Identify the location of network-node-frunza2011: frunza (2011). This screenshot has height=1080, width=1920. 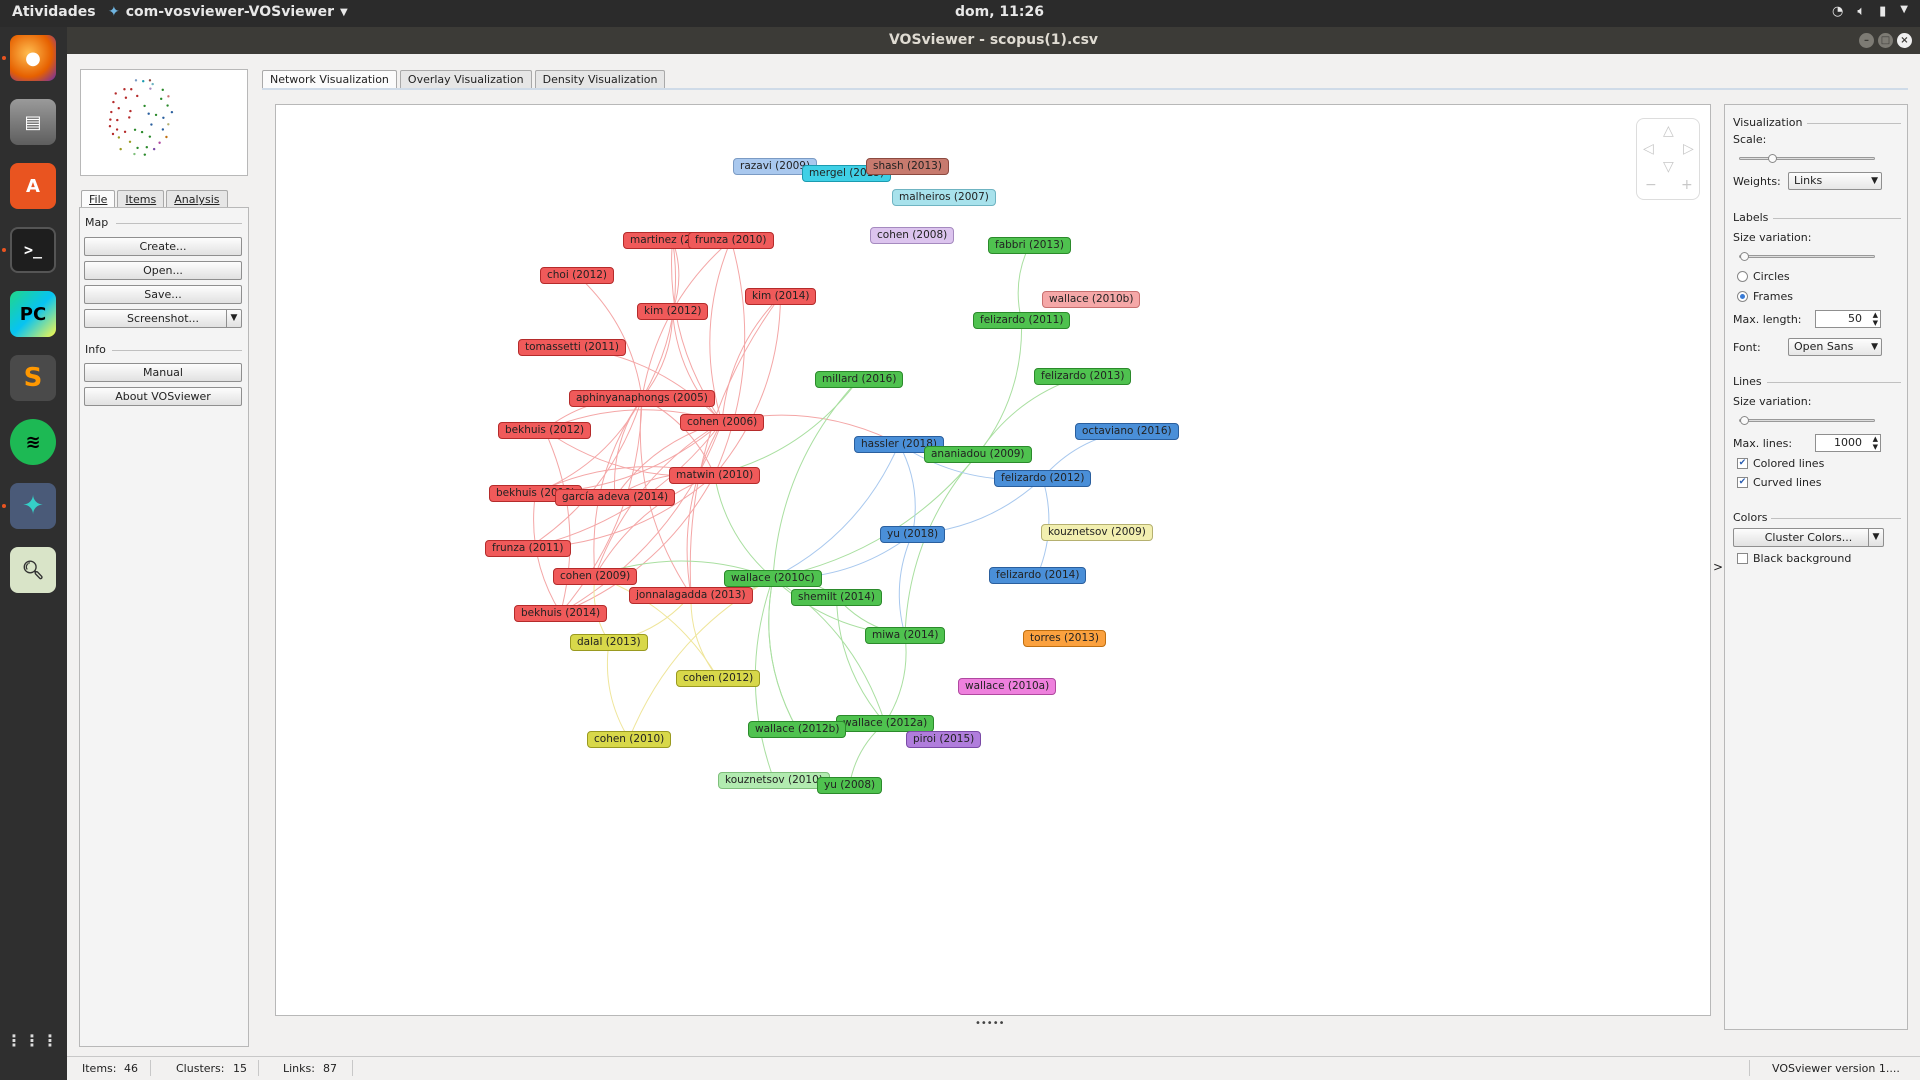
(528, 548).